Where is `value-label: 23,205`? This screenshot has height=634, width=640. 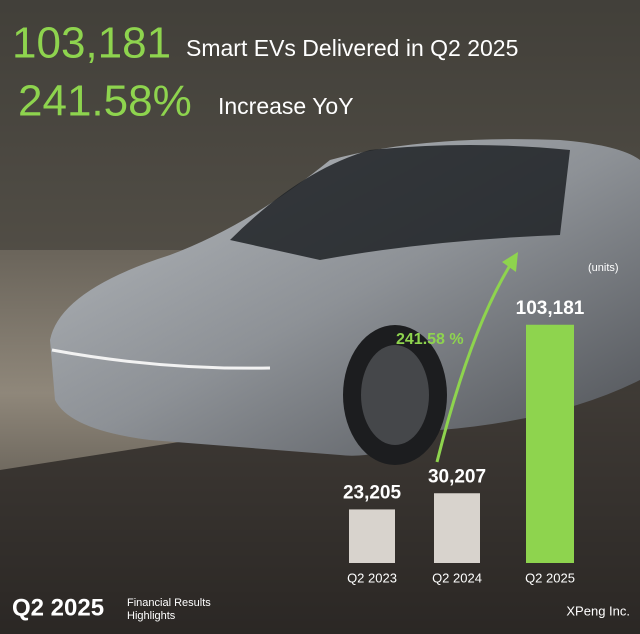
value-label: 23,205 is located at coordinates (372, 492).